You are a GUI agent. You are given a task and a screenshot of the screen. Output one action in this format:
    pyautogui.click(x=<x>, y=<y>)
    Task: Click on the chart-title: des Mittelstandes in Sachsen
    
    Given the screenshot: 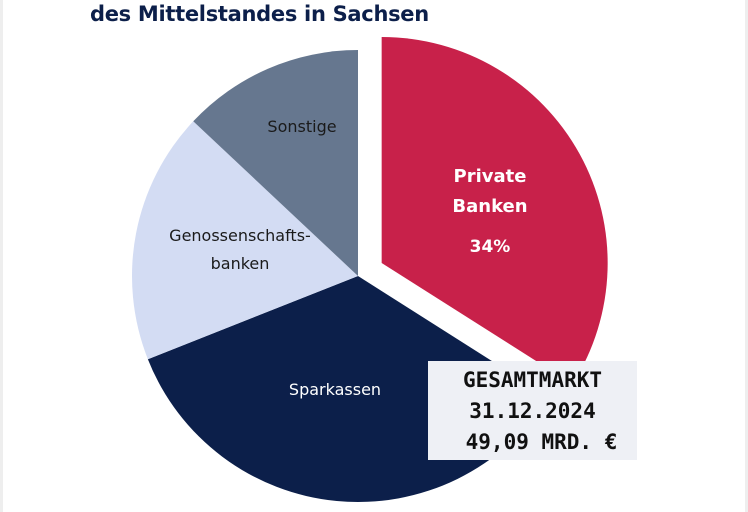 What is the action you would take?
    pyautogui.click(x=259, y=14)
    